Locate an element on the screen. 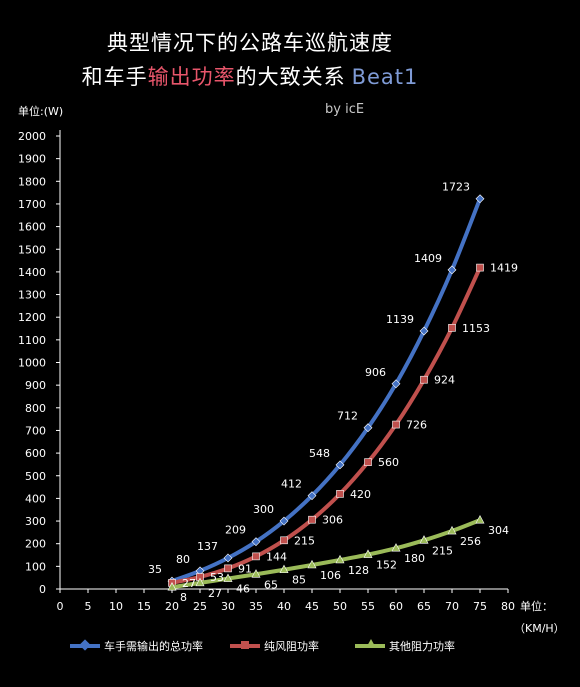 This screenshot has height=687, width=580. legend-label-total: 车手需输出的总功率 is located at coordinates (153, 646).